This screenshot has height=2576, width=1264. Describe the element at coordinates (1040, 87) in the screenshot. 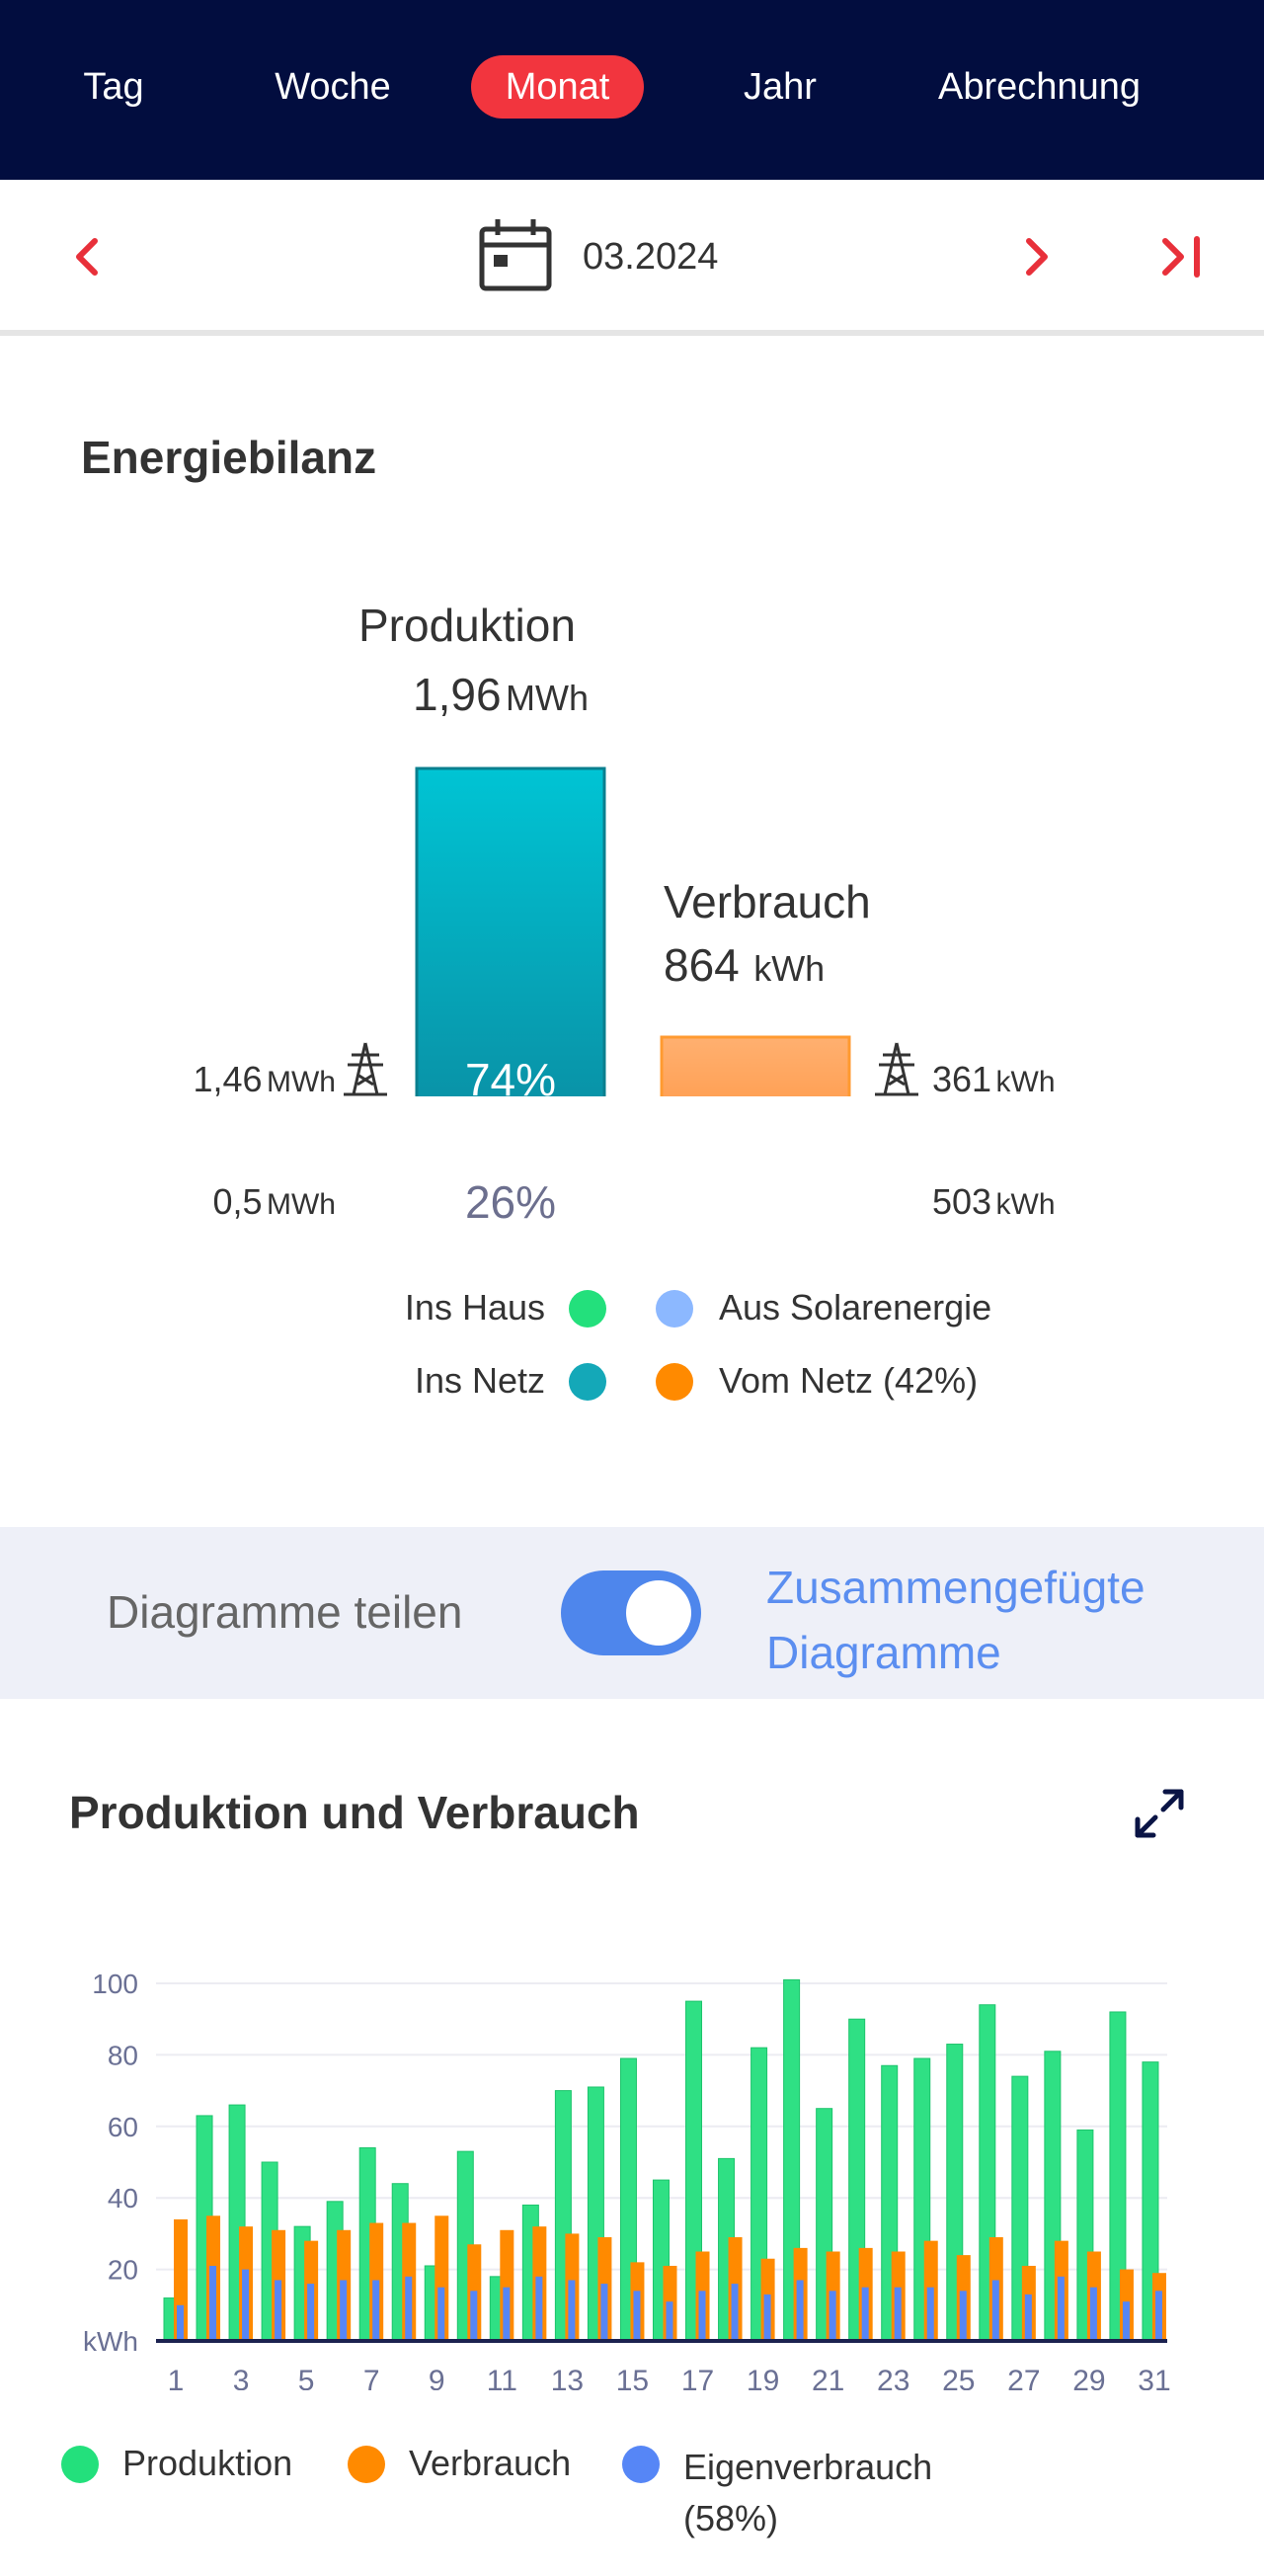

I see `tab-billing: Abrechnung` at that location.